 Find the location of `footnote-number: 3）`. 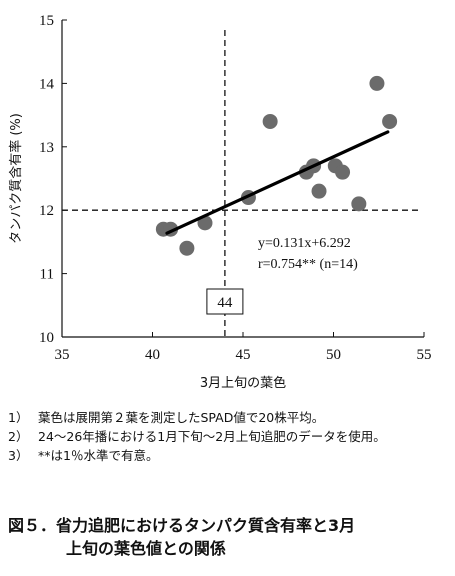

footnote-number: 3） is located at coordinates (18, 455).